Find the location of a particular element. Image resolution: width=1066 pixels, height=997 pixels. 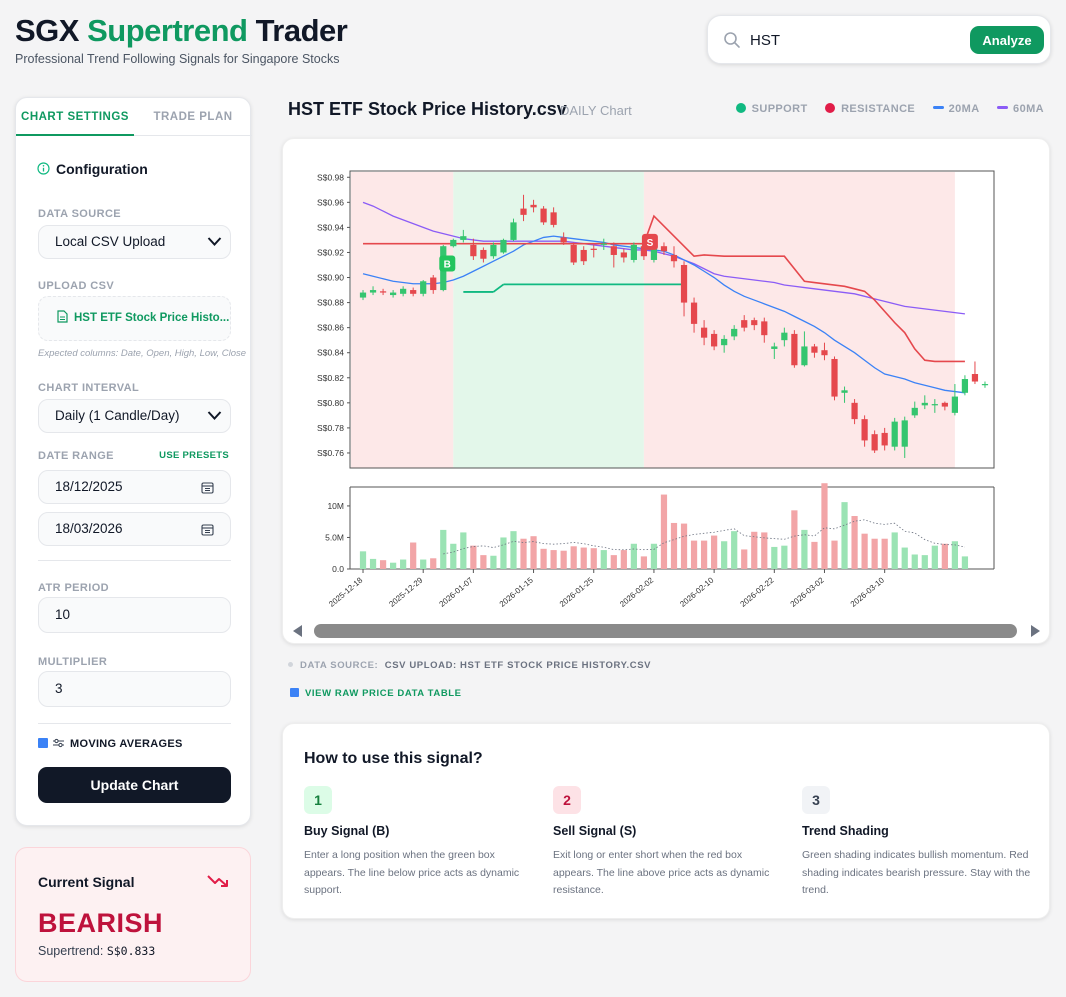

view-raw-data-link: VIEW RAW PRICE DATA TABLE is located at coordinates (376, 693).